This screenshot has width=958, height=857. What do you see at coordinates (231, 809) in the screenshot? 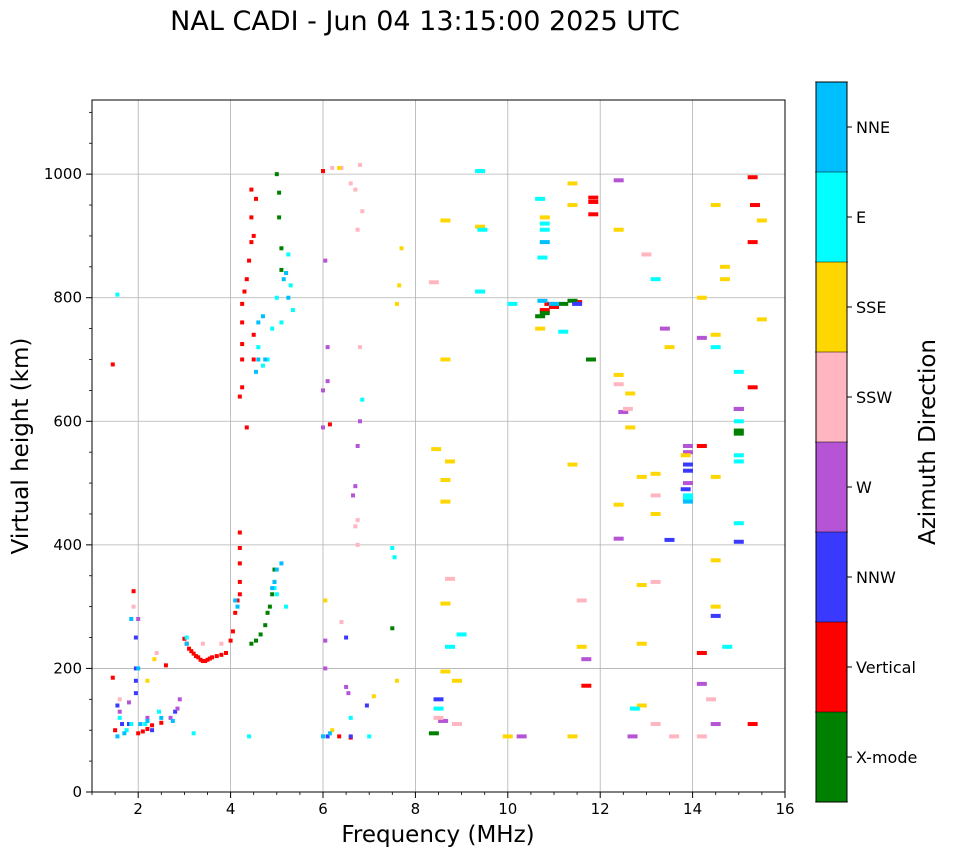
I see `x-tick-label: 4` at bounding box center [231, 809].